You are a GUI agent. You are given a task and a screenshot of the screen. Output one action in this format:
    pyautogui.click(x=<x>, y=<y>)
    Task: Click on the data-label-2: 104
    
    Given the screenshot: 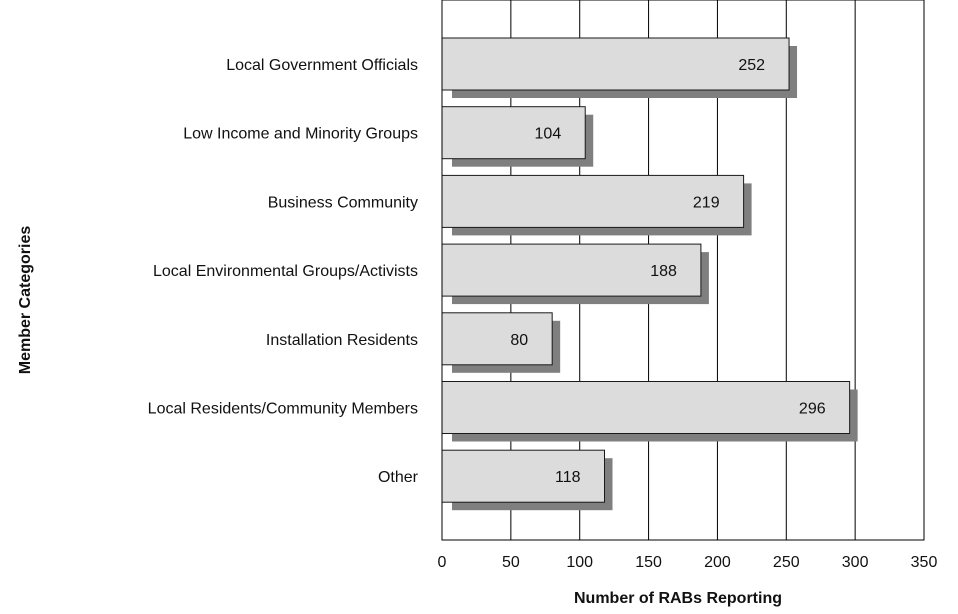 What is the action you would take?
    pyautogui.click(x=548, y=134)
    